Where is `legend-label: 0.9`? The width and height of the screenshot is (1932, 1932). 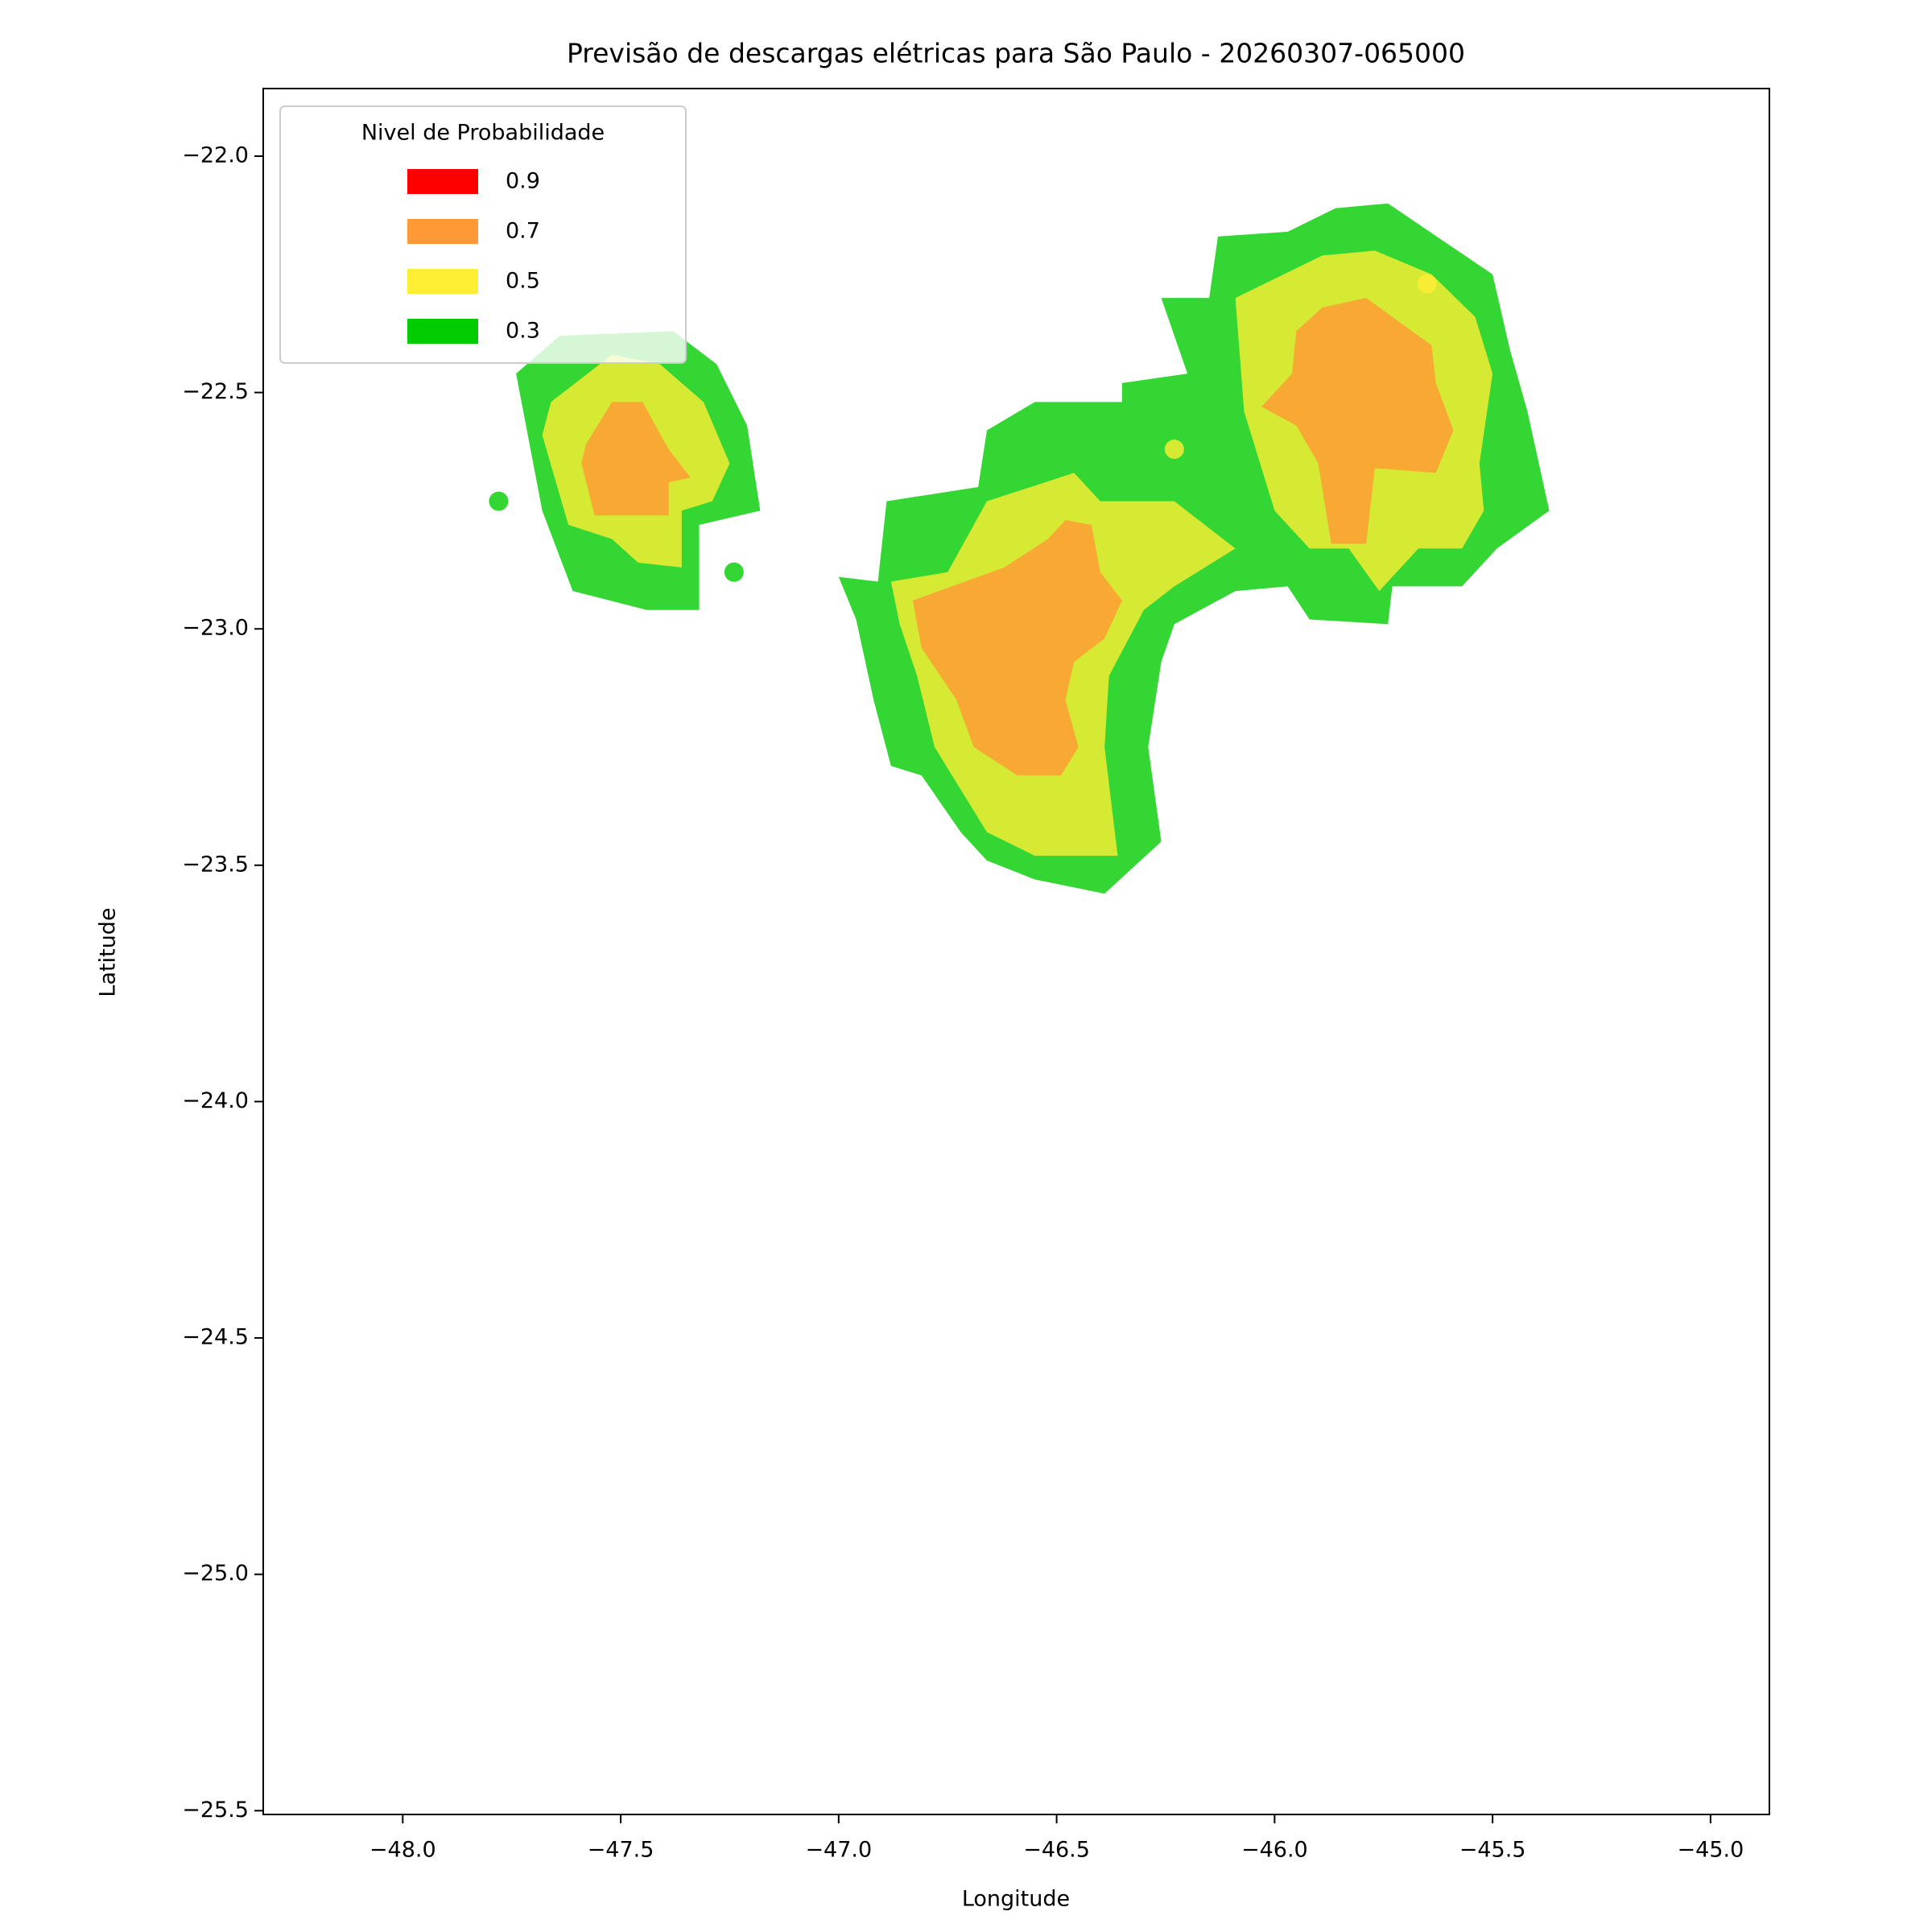
legend-label: 0.9 is located at coordinates (523, 181).